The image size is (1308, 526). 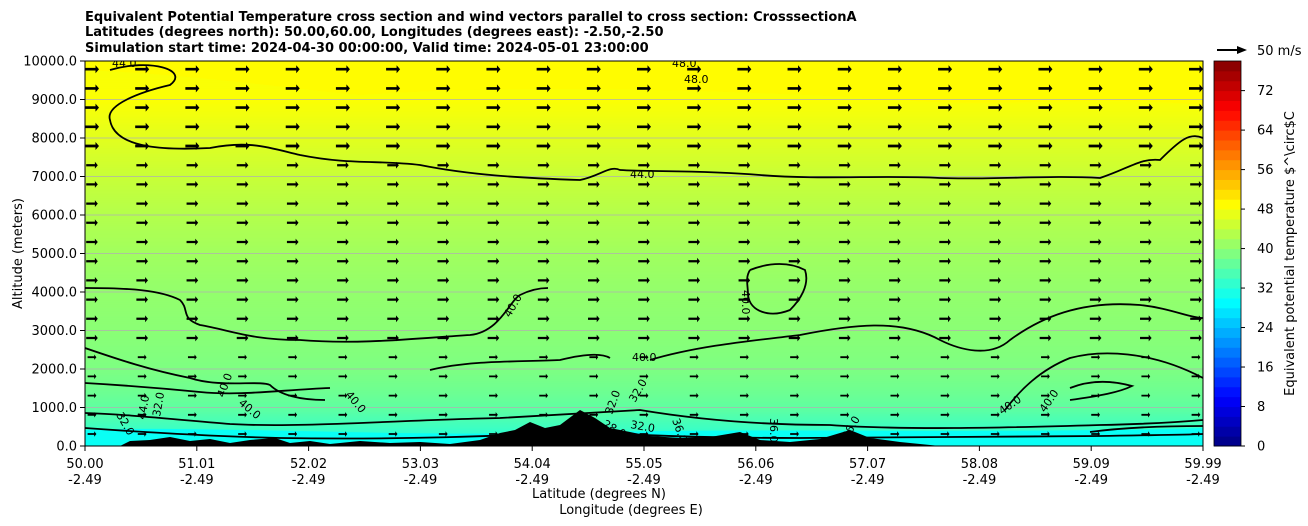 I want to click on x-tick-label-lat: 54.04, so click(x=532, y=464).